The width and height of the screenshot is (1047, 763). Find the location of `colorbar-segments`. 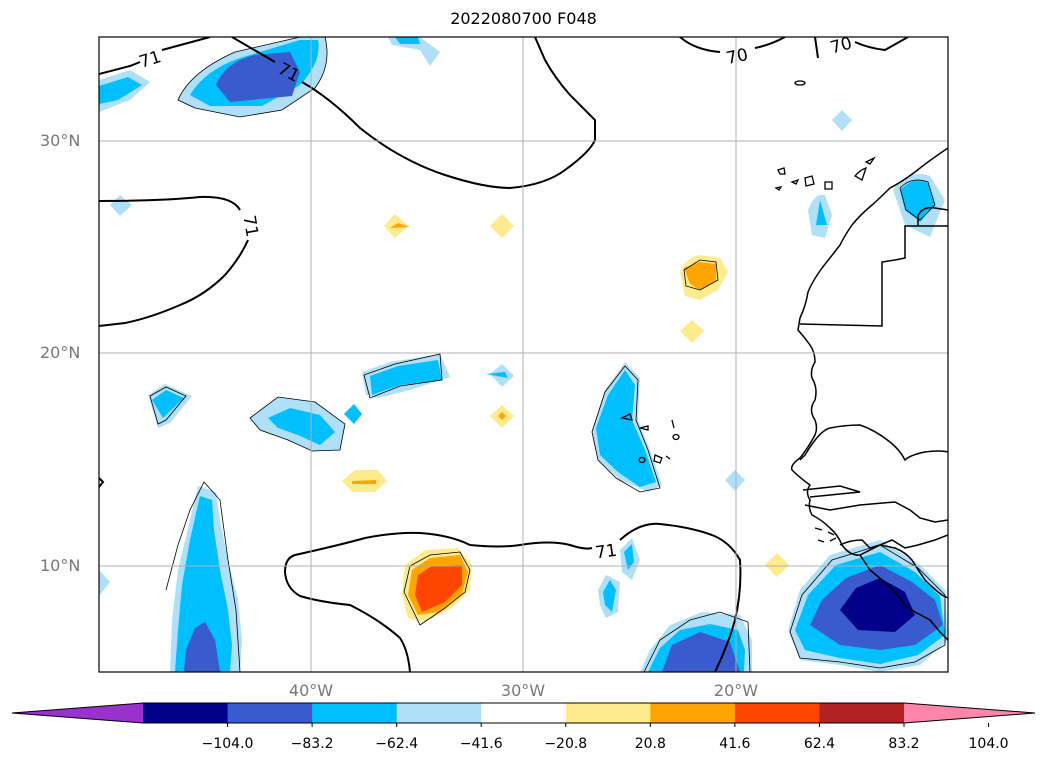

colorbar-segments is located at coordinates (524, 713).